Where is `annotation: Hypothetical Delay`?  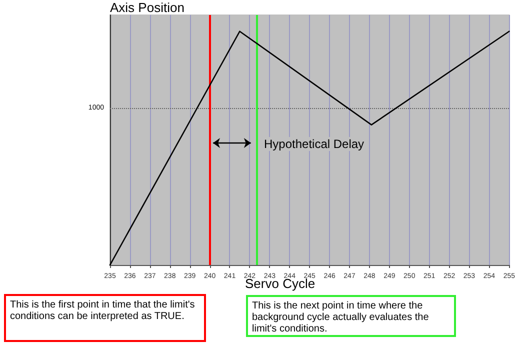 annotation: Hypothetical Delay is located at coordinates (314, 144).